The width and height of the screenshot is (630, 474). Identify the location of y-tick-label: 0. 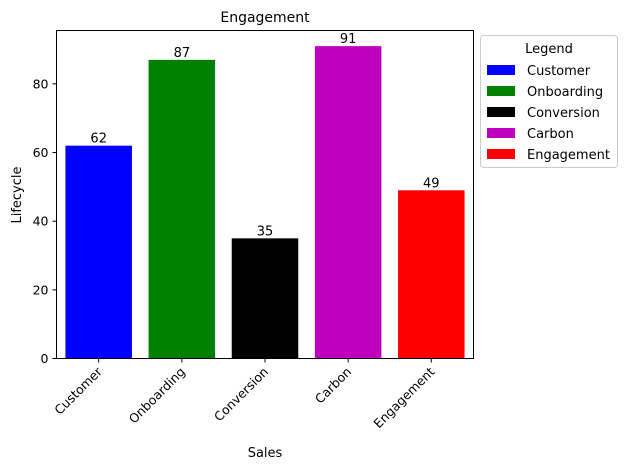
(45, 358).